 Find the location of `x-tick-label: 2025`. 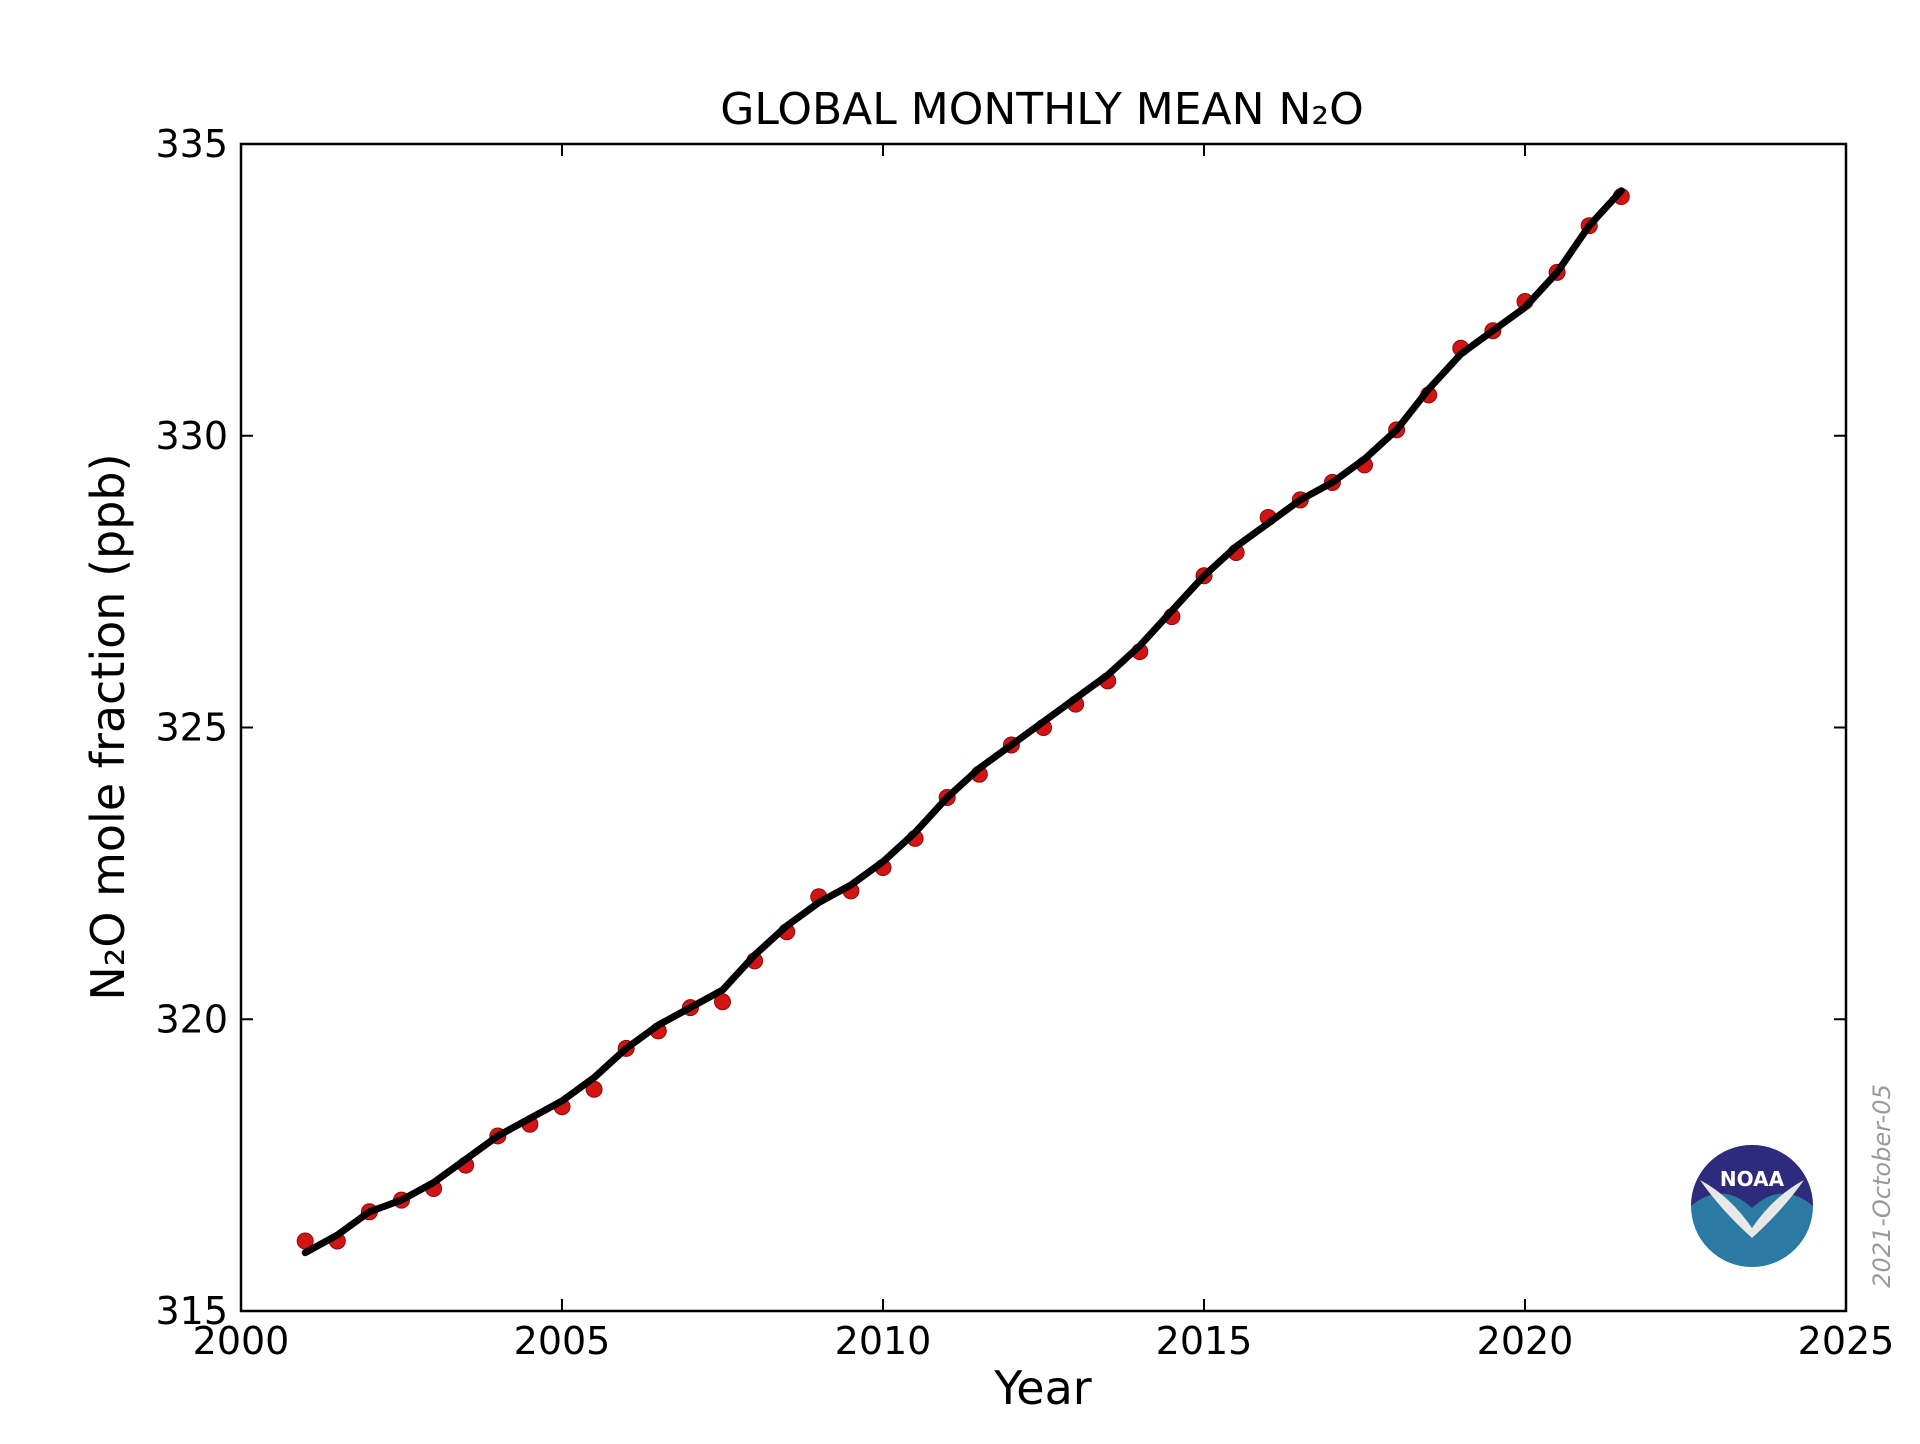

x-tick-label: 2025 is located at coordinates (1846, 1341).